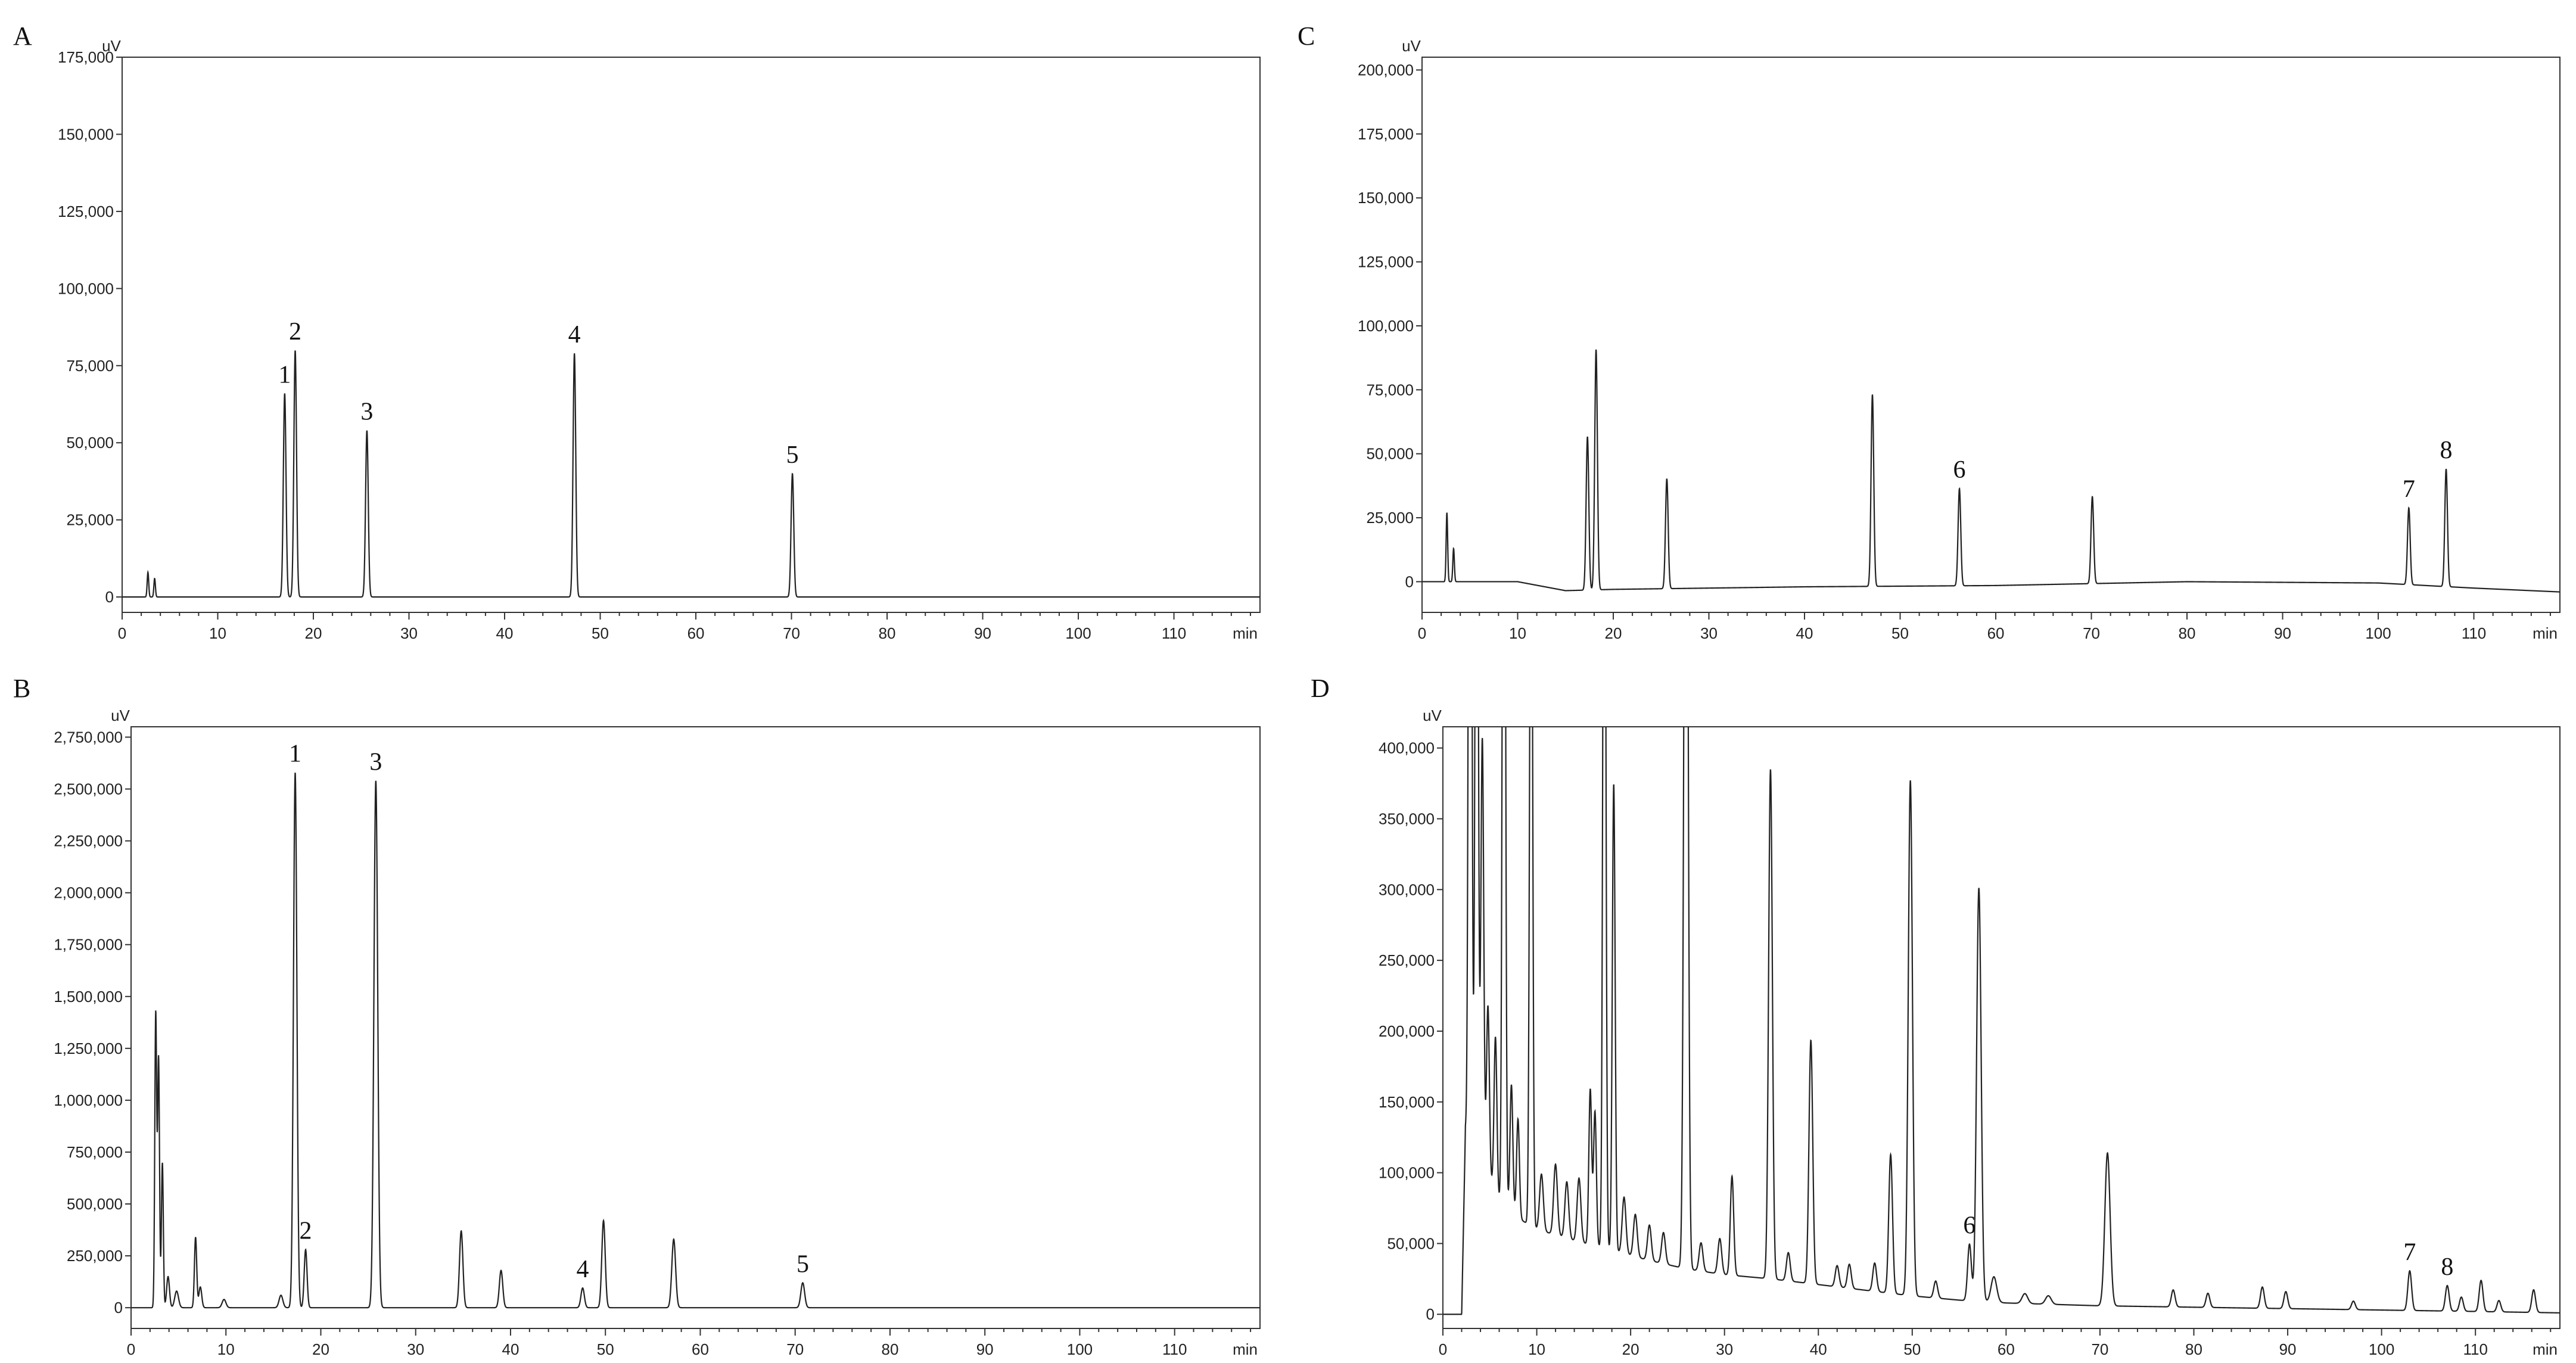 The image size is (2576, 1363). What do you see at coordinates (284, 374) in the screenshot?
I see `peak-label: 1` at bounding box center [284, 374].